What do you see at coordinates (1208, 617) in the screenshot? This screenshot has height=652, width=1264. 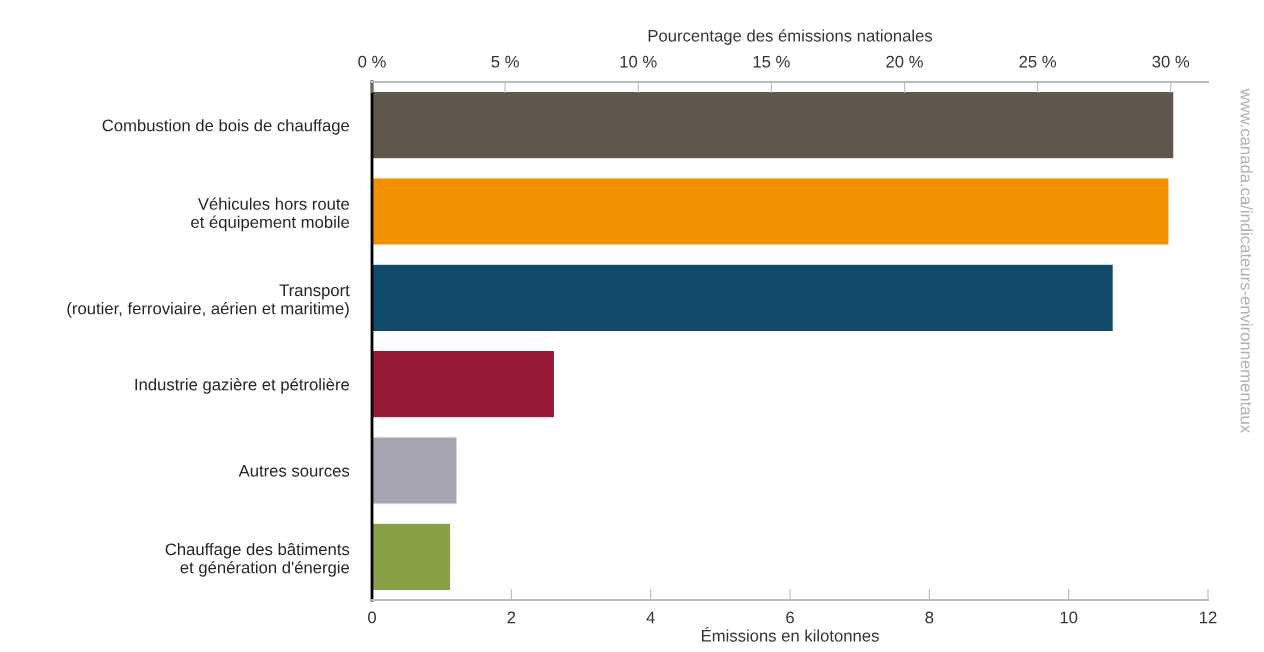 I see `x-tick-label: 12` at bounding box center [1208, 617].